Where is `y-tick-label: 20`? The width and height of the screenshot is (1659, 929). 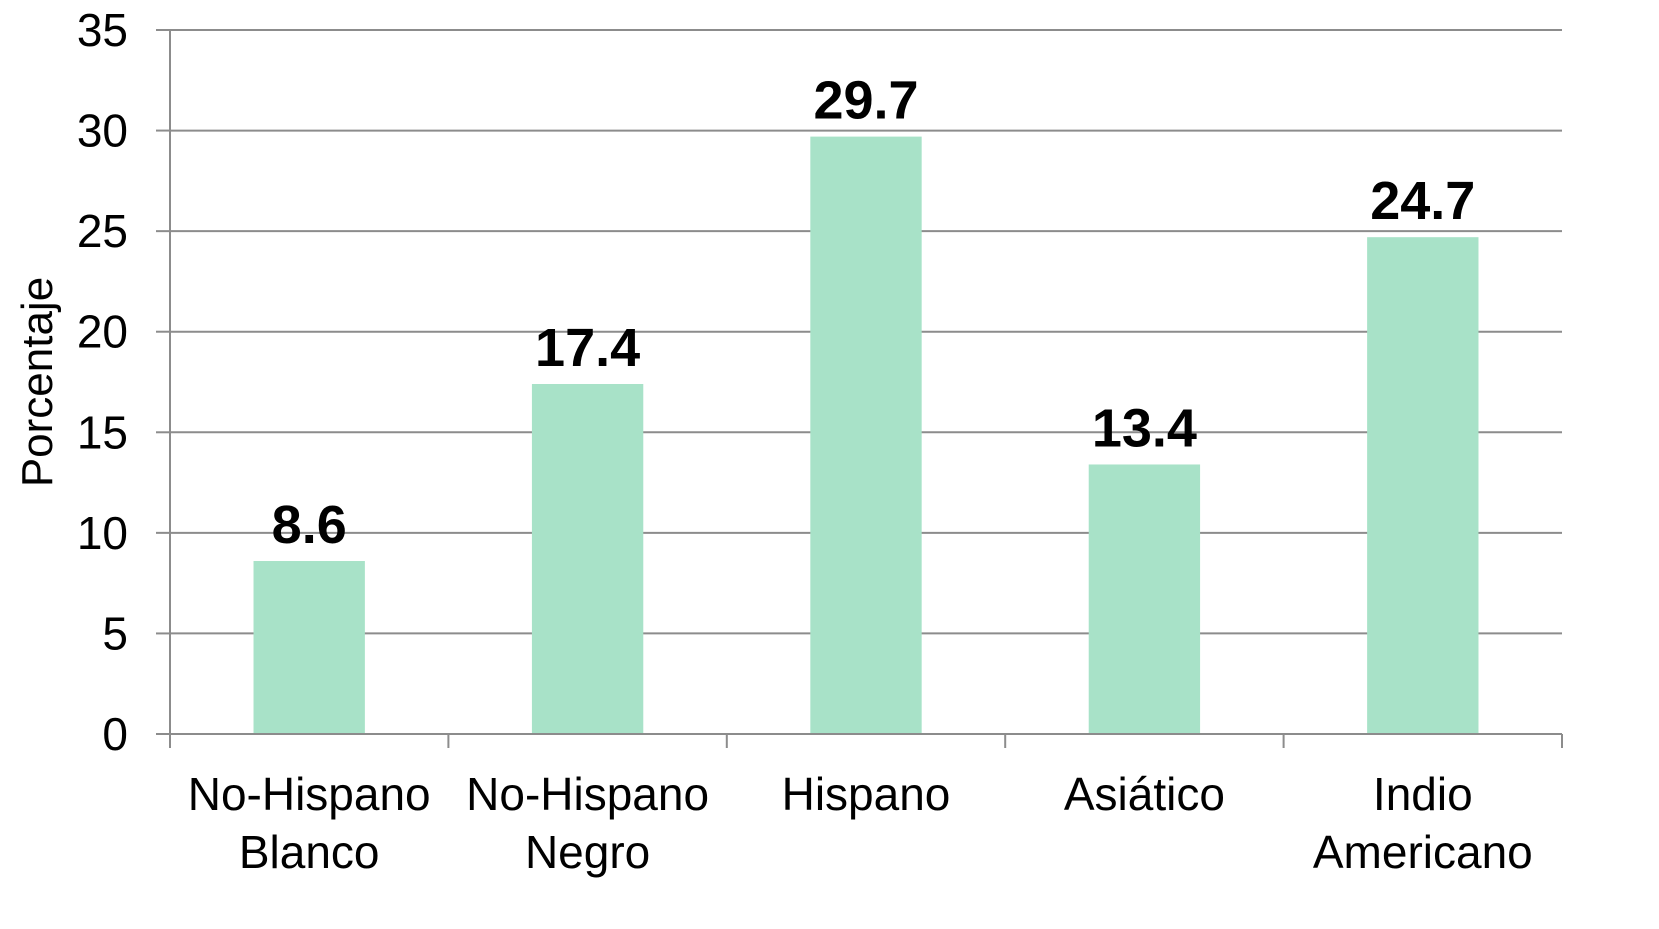
y-tick-label: 20 is located at coordinates (102, 332).